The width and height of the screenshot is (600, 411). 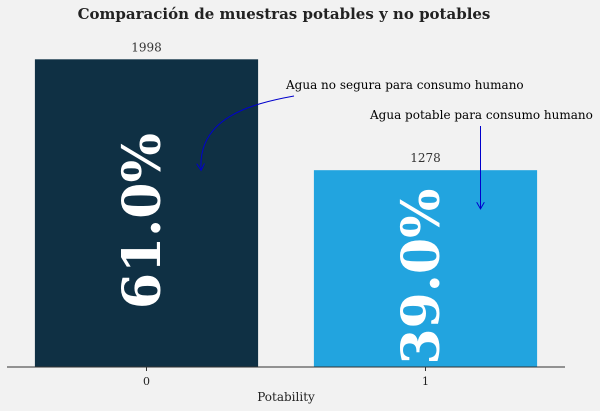 What do you see at coordinates (142, 221) in the screenshot?
I see `bar-percent-label: 61.0%` at bounding box center [142, 221].